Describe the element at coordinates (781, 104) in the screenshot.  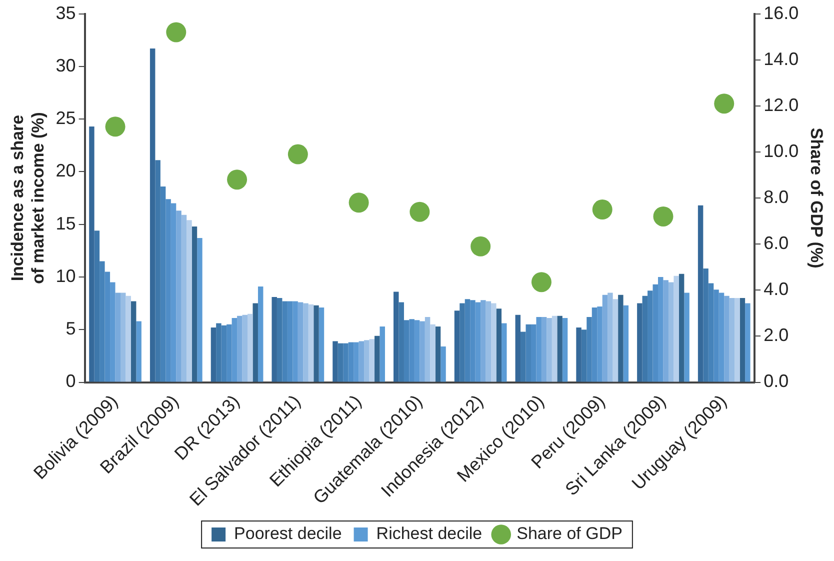
I see `y2-tick-label: 12.0` at that location.